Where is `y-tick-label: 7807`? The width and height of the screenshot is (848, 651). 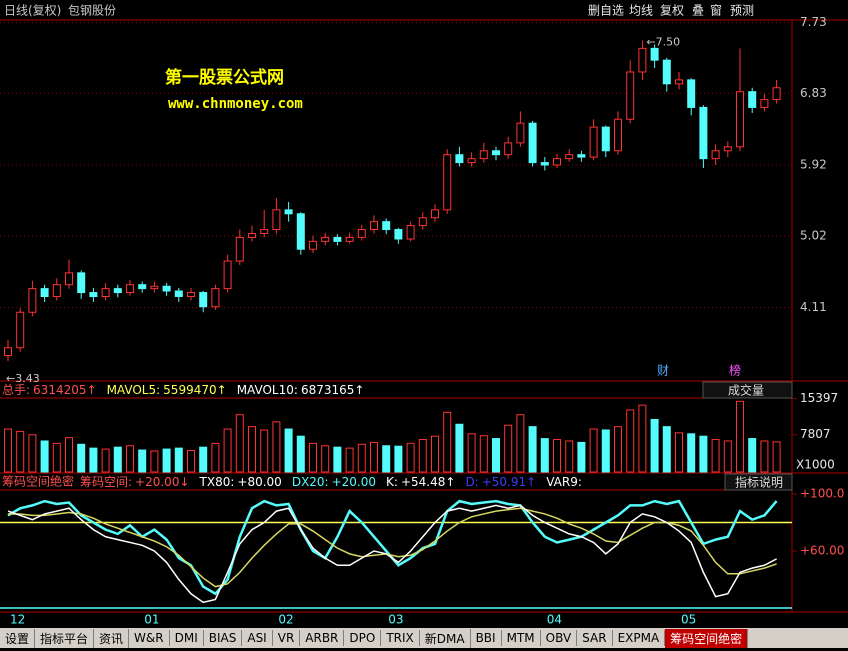 y-tick-label: 7807 is located at coordinates (815, 434).